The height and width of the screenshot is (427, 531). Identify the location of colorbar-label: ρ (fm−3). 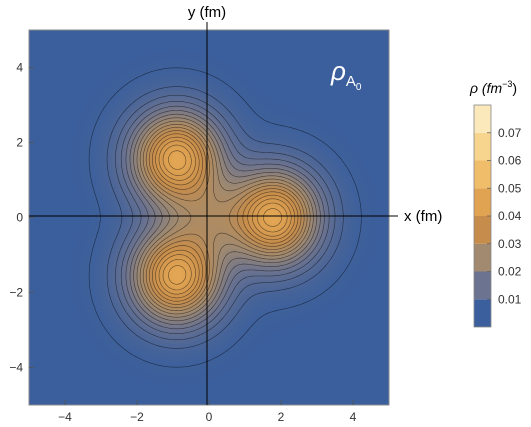
(493, 87).